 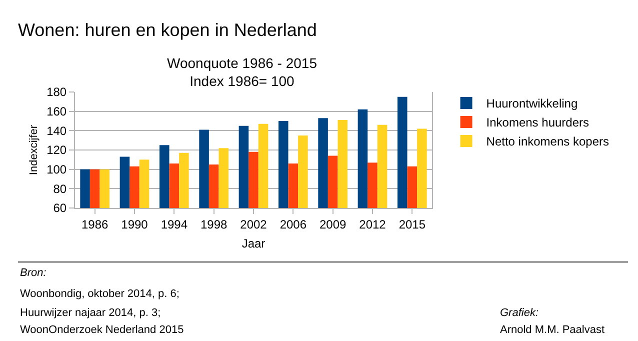 I want to click on y-axis-title: Indexcijfer, so click(x=34, y=150).